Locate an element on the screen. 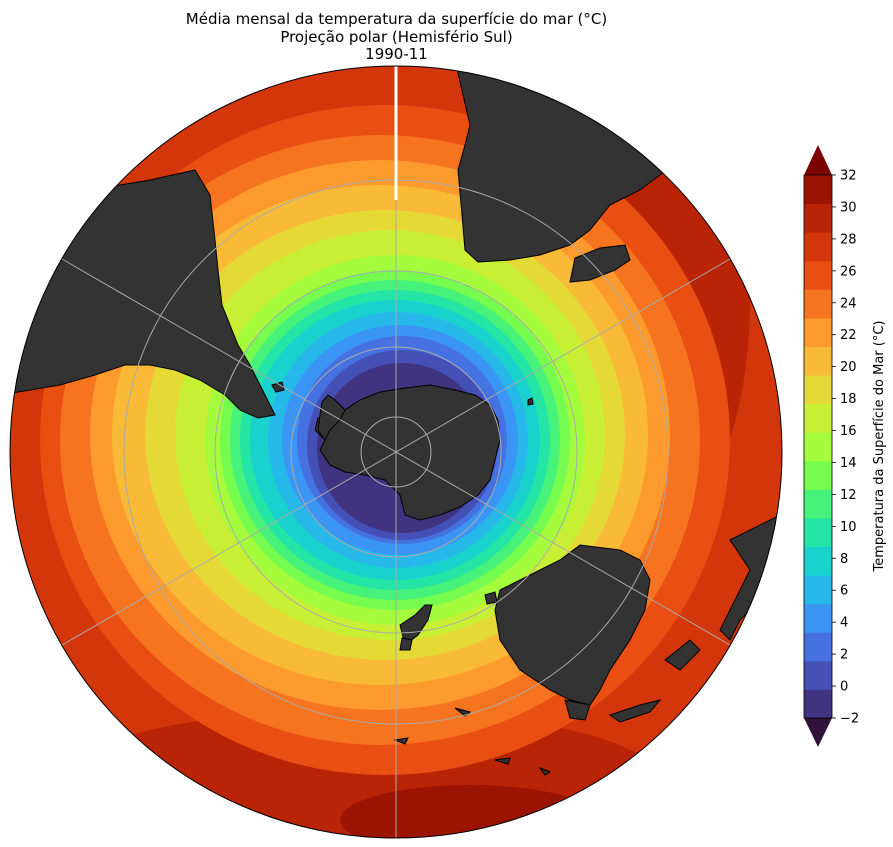  colorbar-tick-label: 22 is located at coordinates (848, 335).